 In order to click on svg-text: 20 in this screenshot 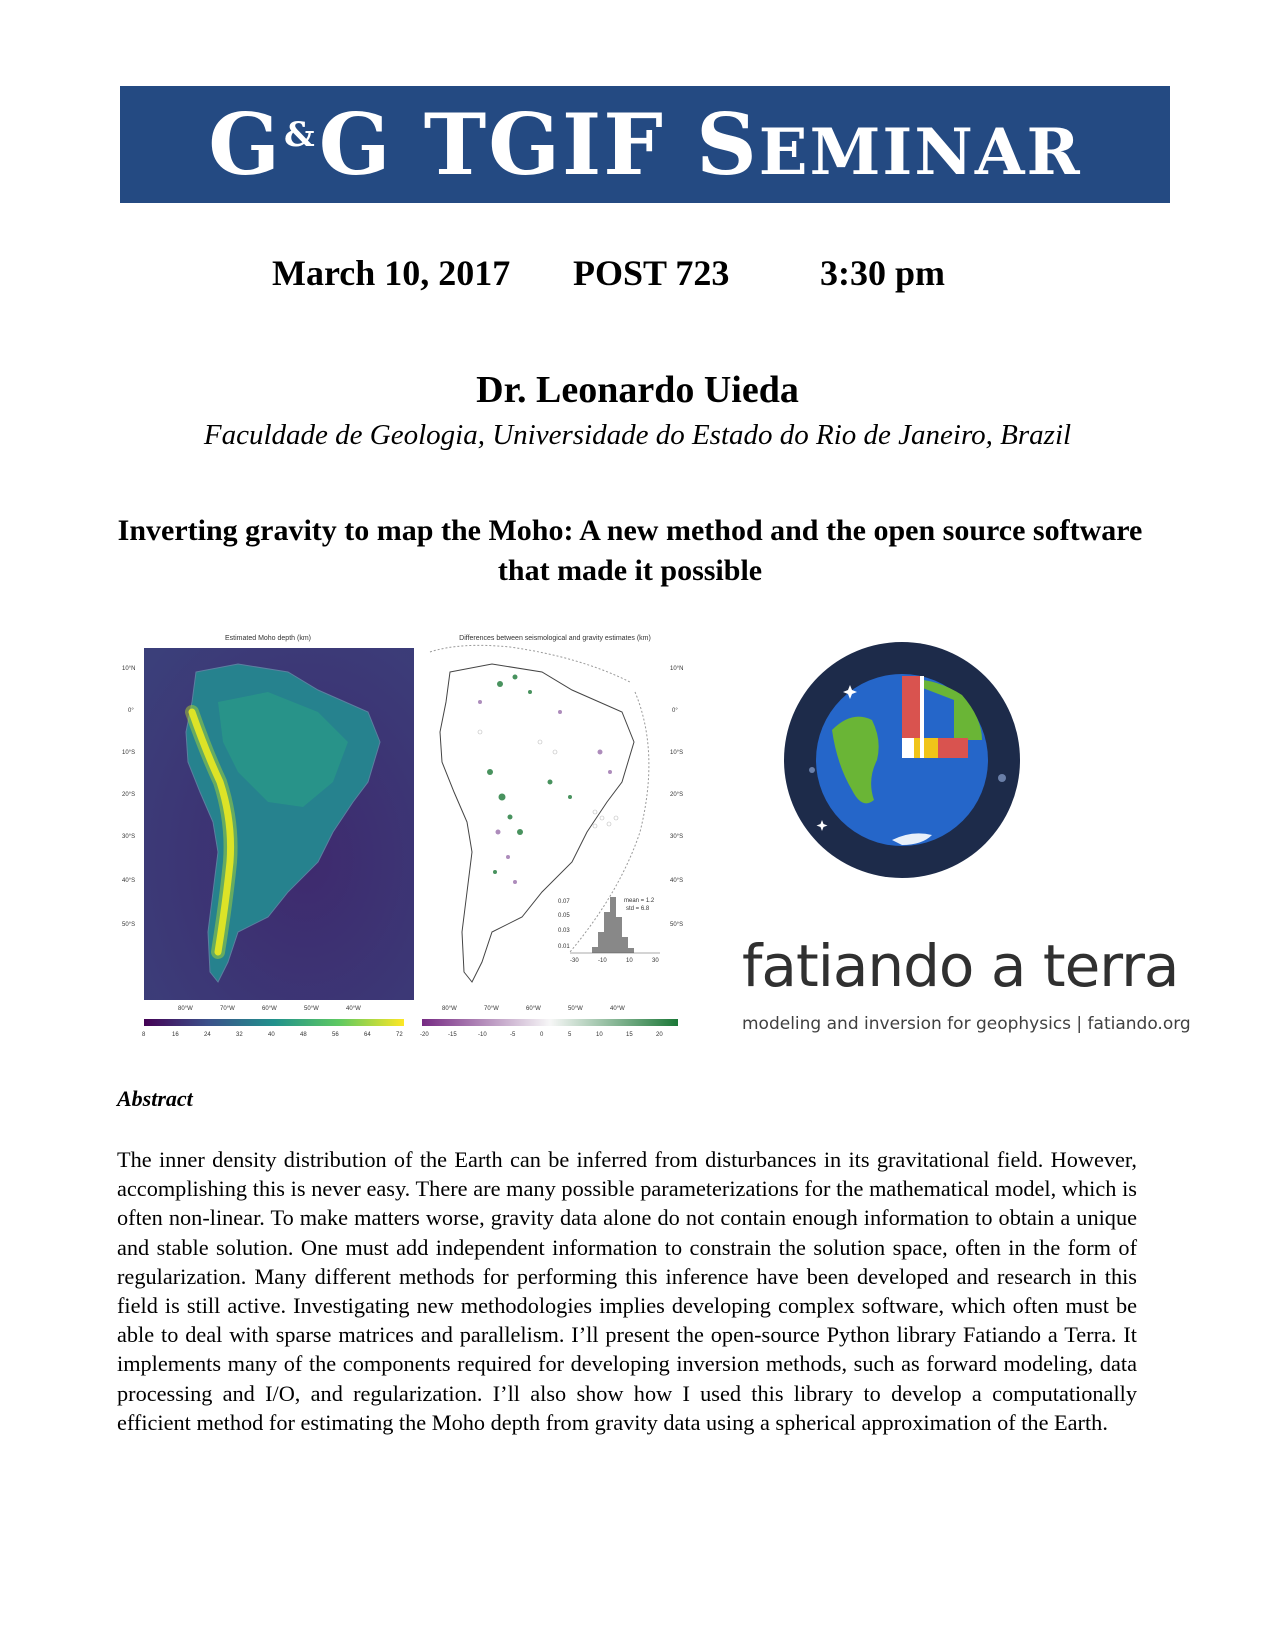, I will do `click(659, 1035)`.